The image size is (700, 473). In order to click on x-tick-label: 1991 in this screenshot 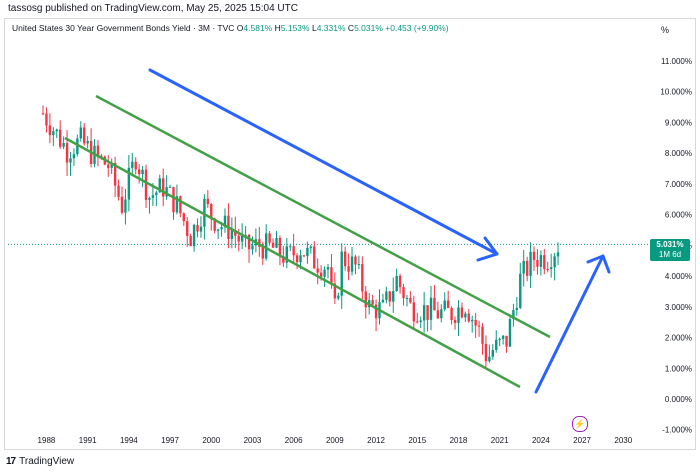, I will do `click(88, 440)`.